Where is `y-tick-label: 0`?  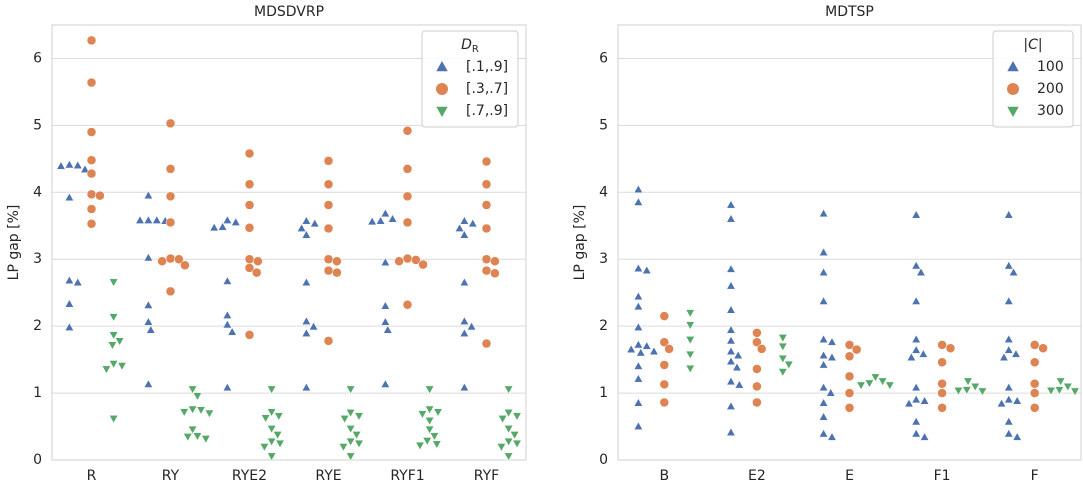 y-tick-label: 0 is located at coordinates (37, 460).